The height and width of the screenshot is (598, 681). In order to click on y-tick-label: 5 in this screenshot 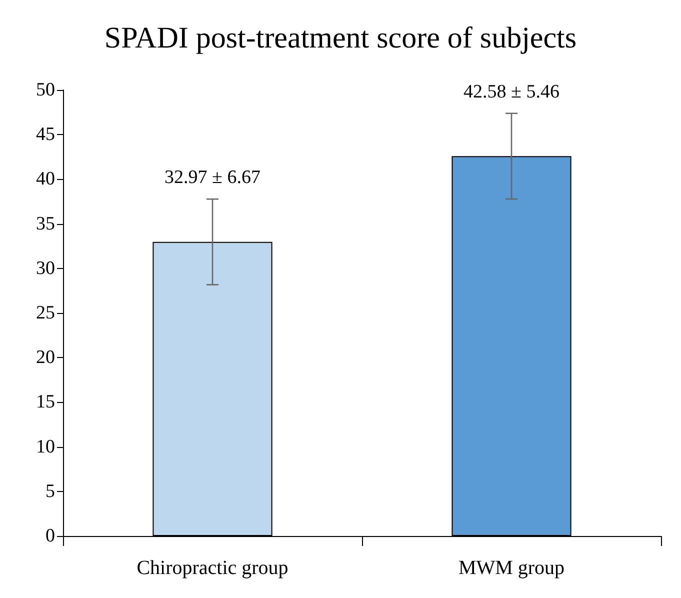, I will do `click(50, 491)`.